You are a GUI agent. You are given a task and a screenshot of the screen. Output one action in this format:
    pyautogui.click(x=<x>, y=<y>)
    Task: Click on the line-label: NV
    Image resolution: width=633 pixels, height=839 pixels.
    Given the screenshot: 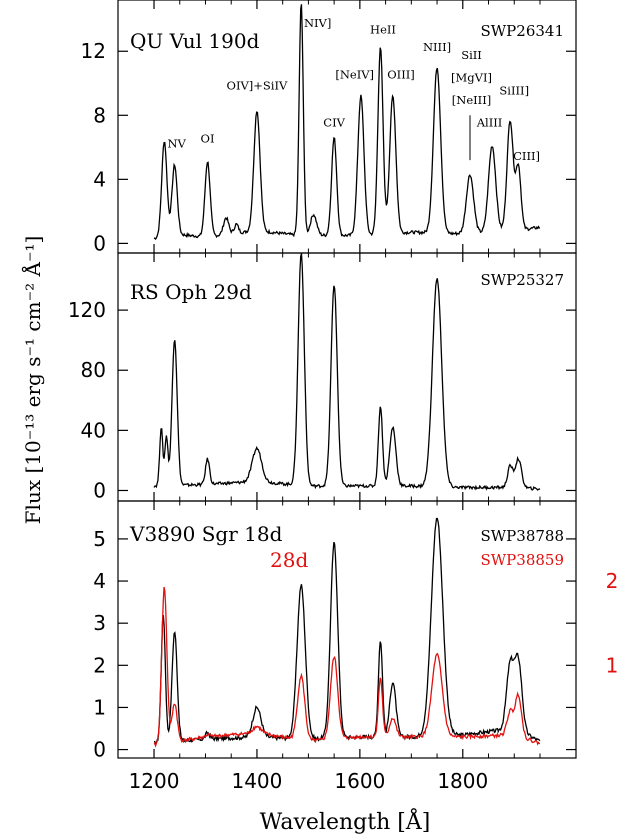 What is the action you would take?
    pyautogui.click(x=176, y=143)
    